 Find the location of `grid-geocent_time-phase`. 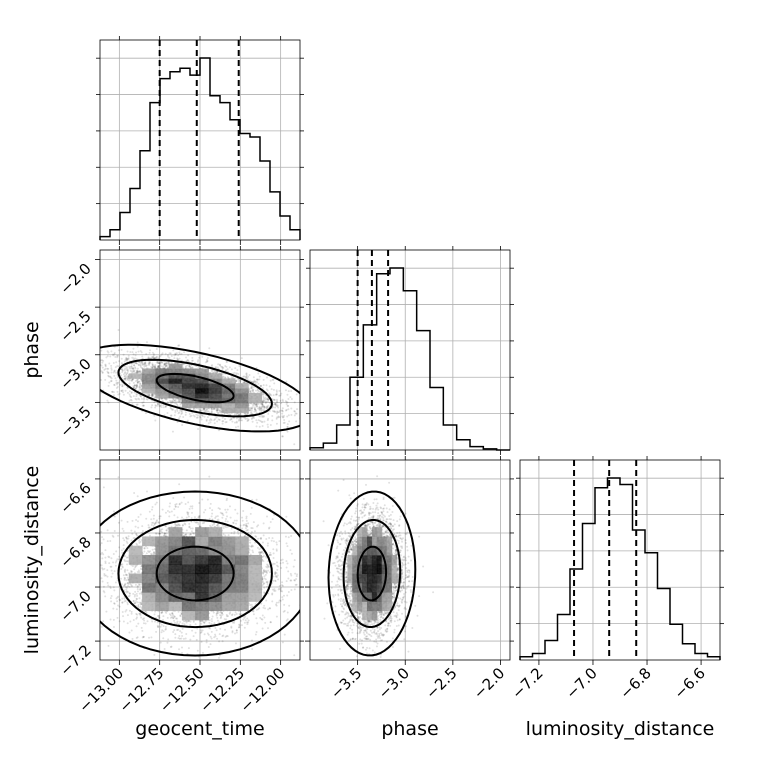

grid-geocent_time-phase is located at coordinates (200, 350).